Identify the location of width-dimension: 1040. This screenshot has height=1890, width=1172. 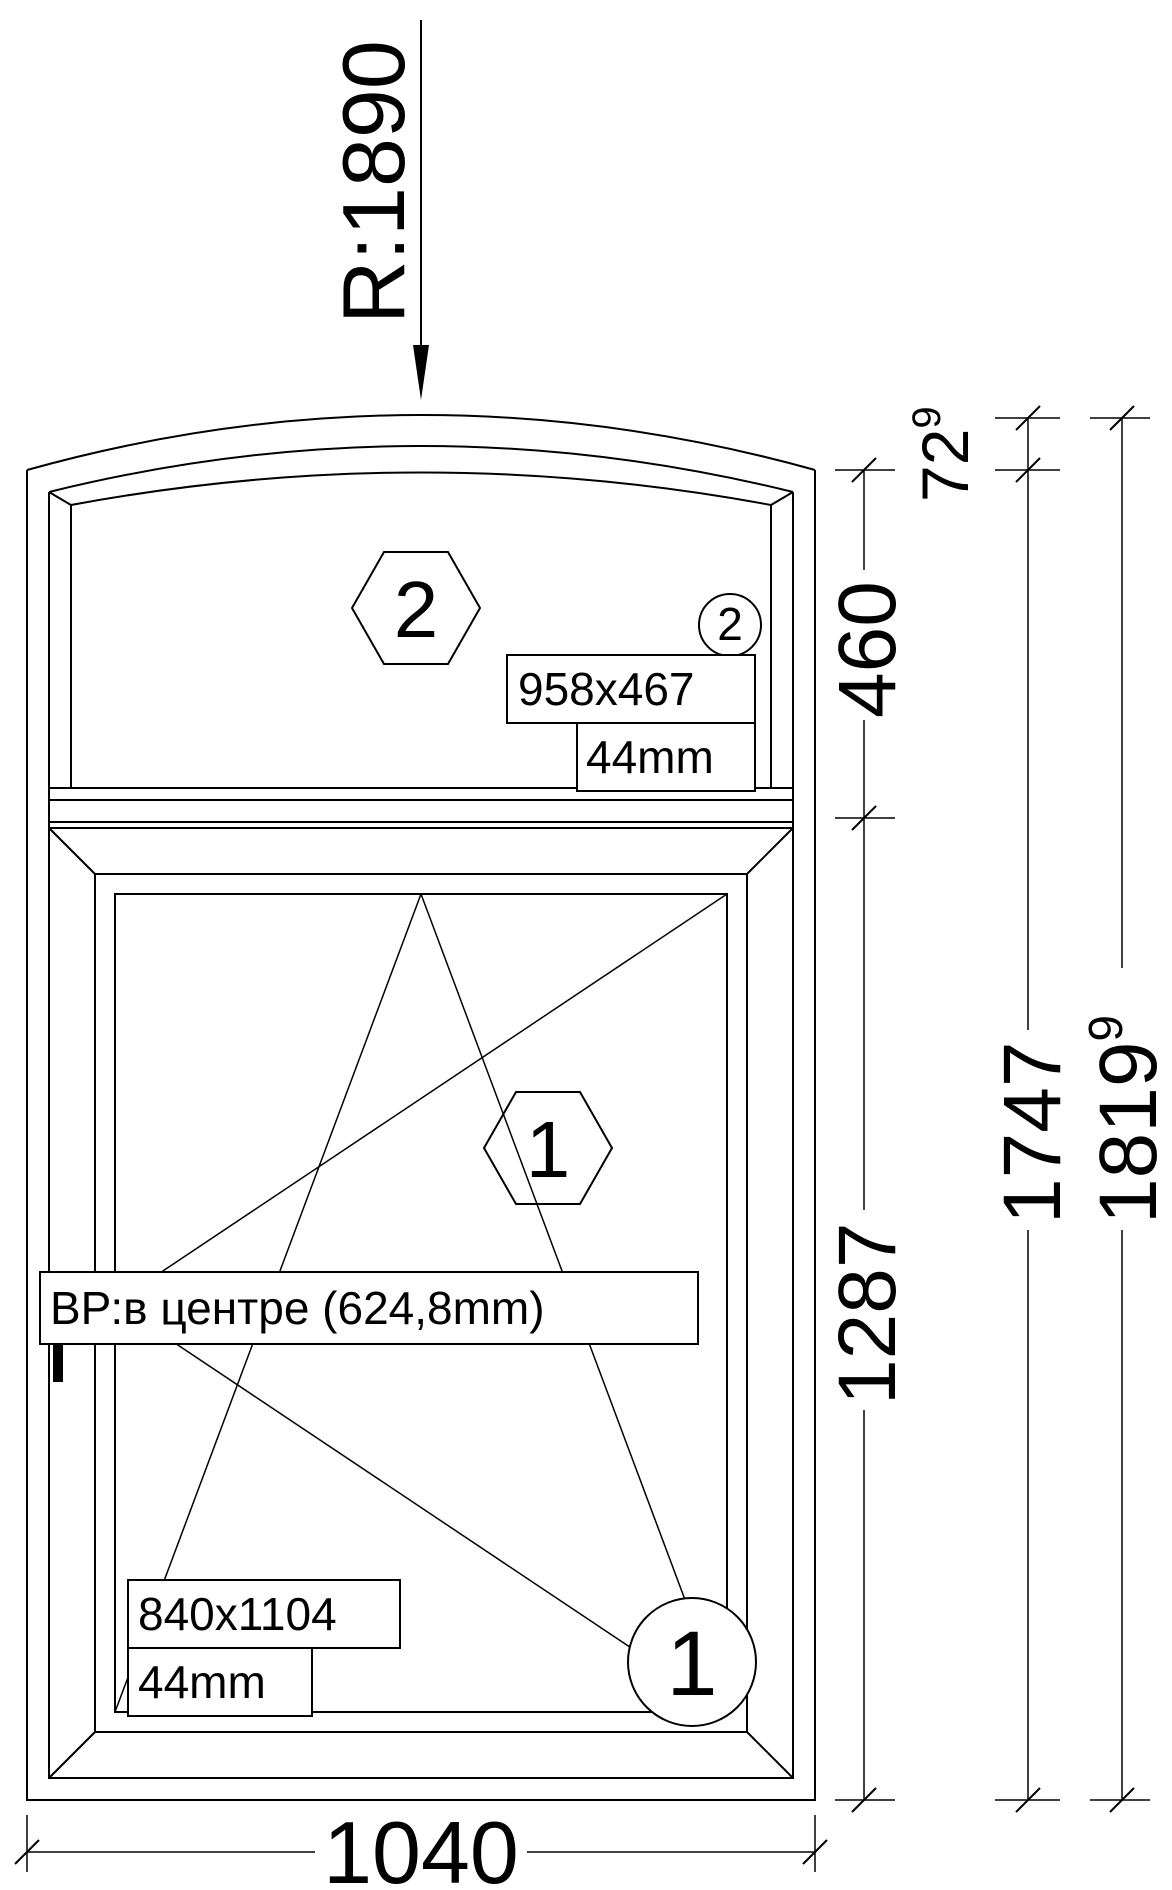
(421, 1846).